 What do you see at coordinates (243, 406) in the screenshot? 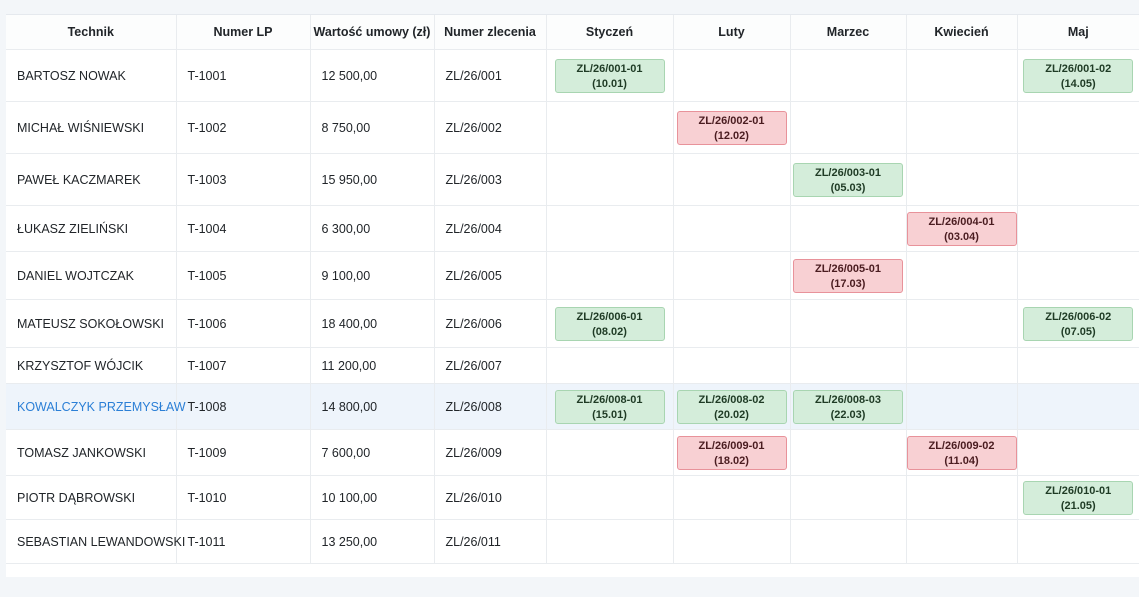
I see `lp-number: T-1008` at bounding box center [243, 406].